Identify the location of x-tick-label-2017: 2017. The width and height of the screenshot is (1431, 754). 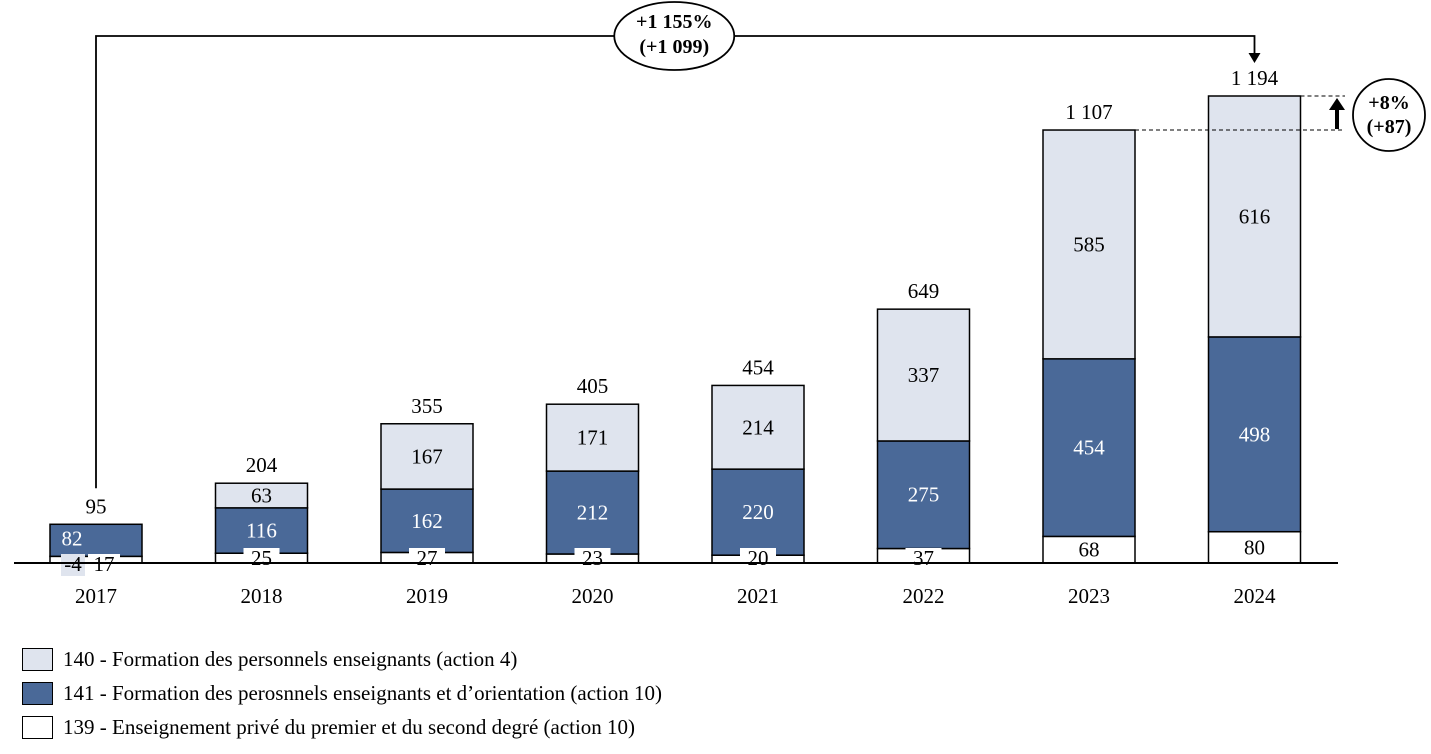
(96, 596).